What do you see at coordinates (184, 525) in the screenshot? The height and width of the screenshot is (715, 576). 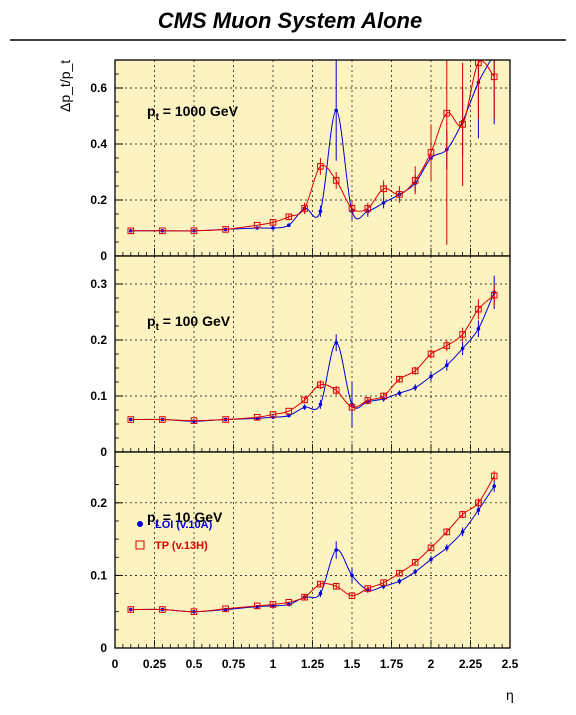 I see `legend-label-loi: LOI (v.10A)` at bounding box center [184, 525].